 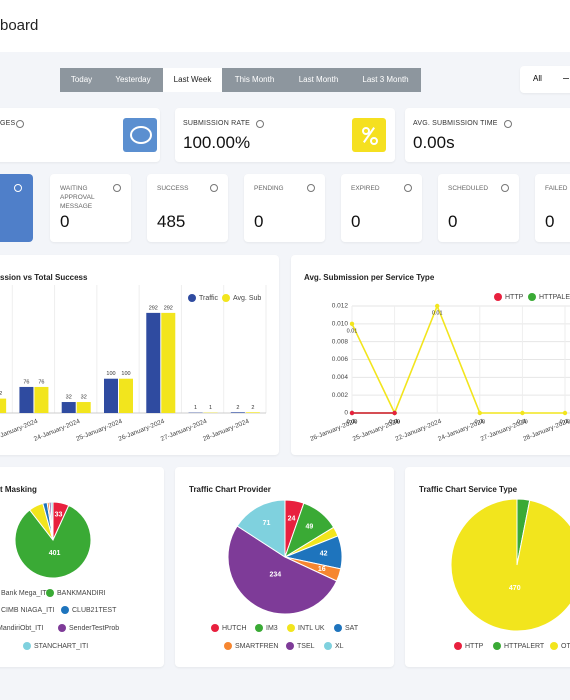 What do you see at coordinates (474, 646) in the screenshot?
I see `legend-label: HTTP` at bounding box center [474, 646].